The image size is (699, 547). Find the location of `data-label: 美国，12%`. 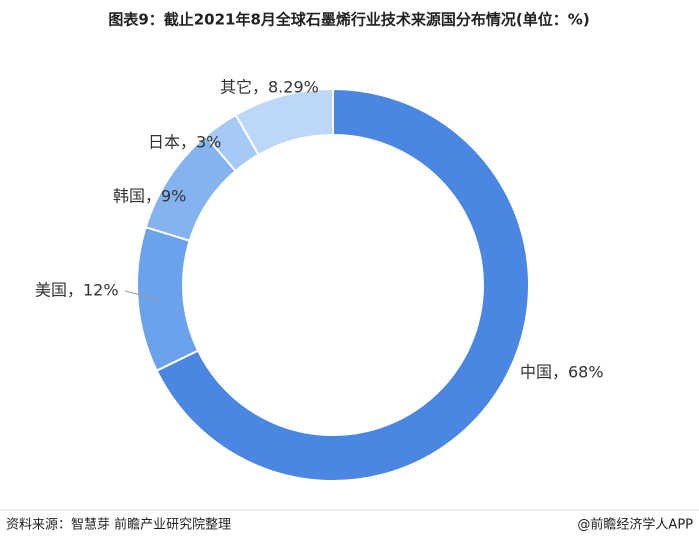

data-label: 美国，12% is located at coordinates (77, 290).